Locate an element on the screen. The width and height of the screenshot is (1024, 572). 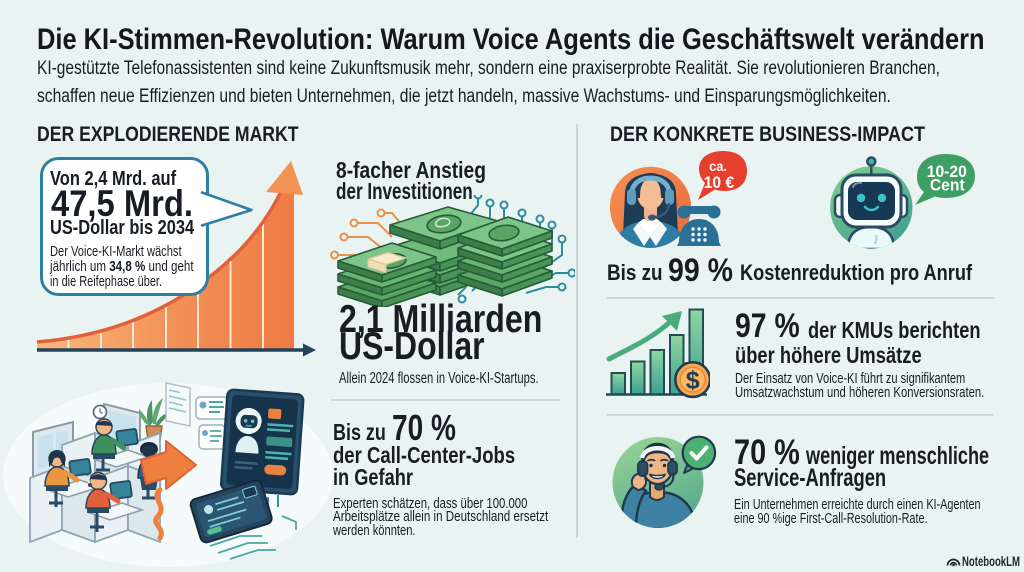
svg-text: 10 € is located at coordinates (719, 183).